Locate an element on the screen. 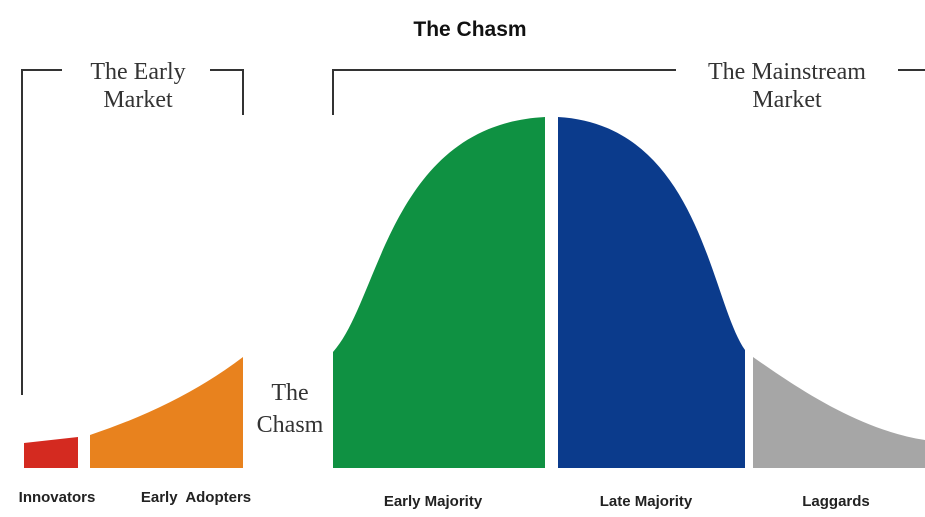 The height and width of the screenshot is (517, 925). title: The Chasm is located at coordinates (469, 29).